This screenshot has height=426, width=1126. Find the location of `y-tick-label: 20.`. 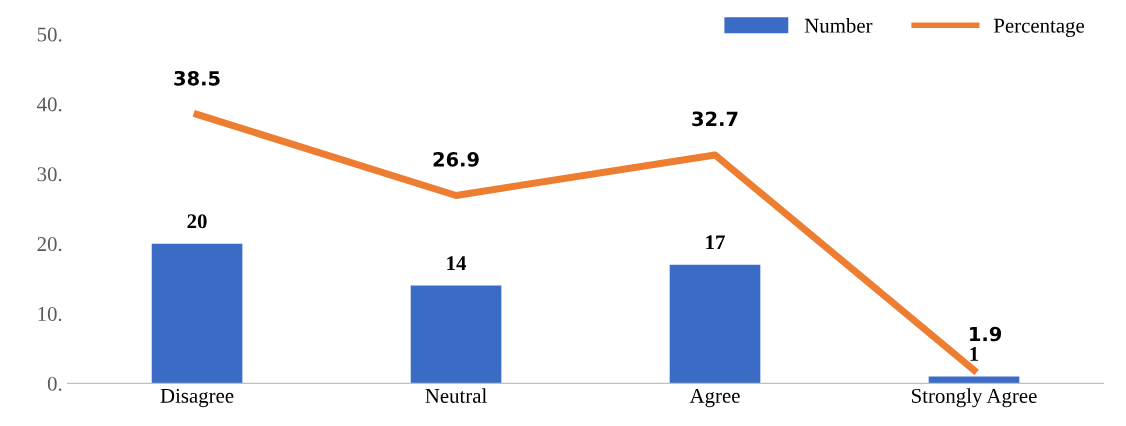

y-tick-label: 20. is located at coordinates (49, 244).